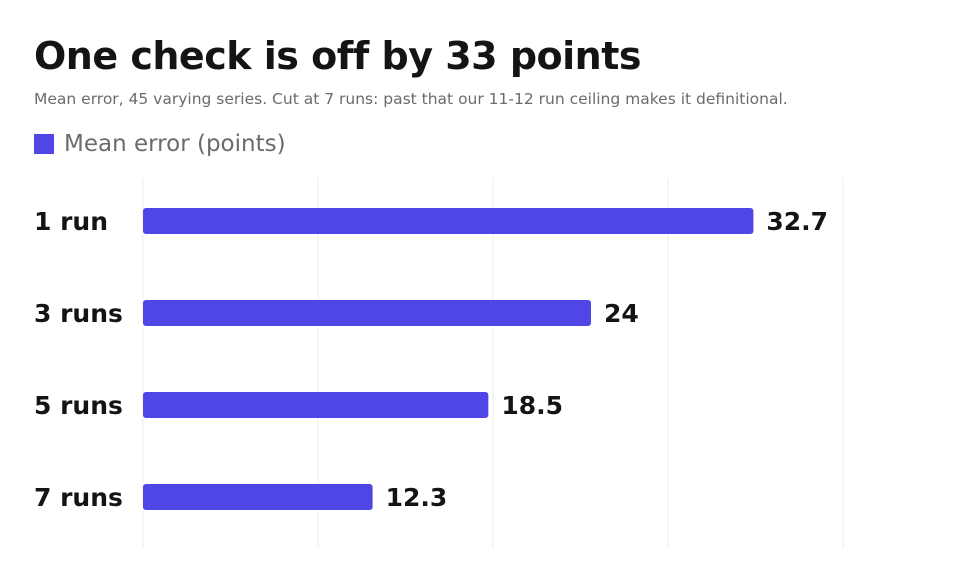  Describe the element at coordinates (71, 221) in the screenshot. I see `category-label: 1 run` at that location.